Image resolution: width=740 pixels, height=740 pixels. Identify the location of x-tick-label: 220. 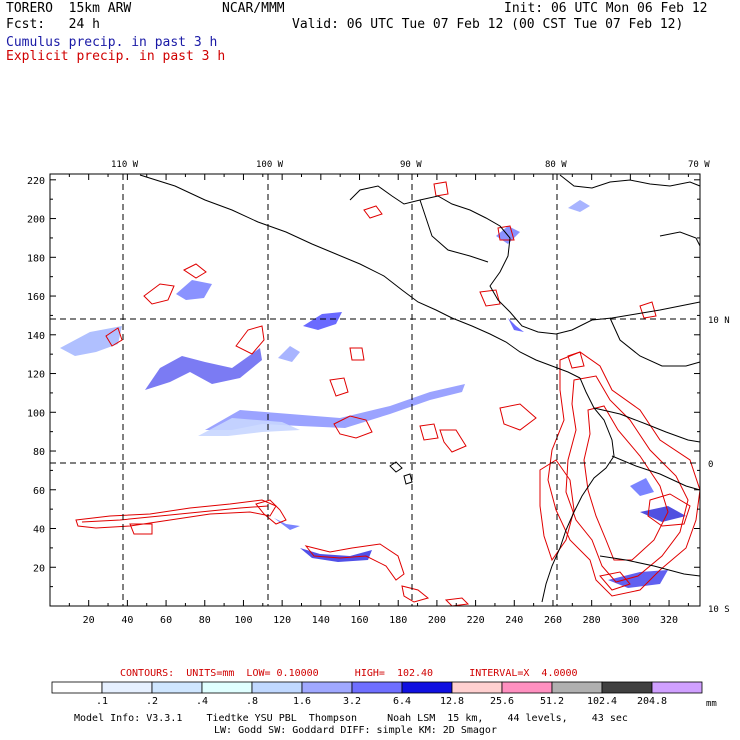
(476, 620).